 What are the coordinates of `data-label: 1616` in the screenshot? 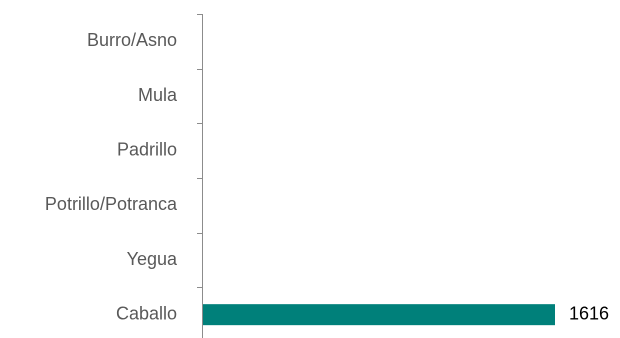 It's located at (589, 313).